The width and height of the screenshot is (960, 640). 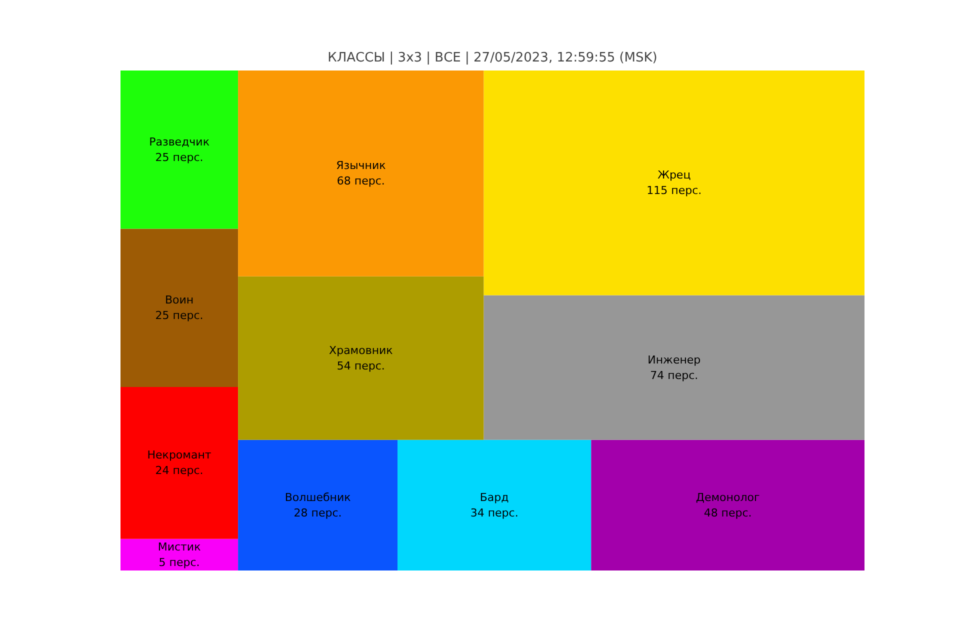 I want to click on category-label: Демонолог, so click(x=728, y=497).